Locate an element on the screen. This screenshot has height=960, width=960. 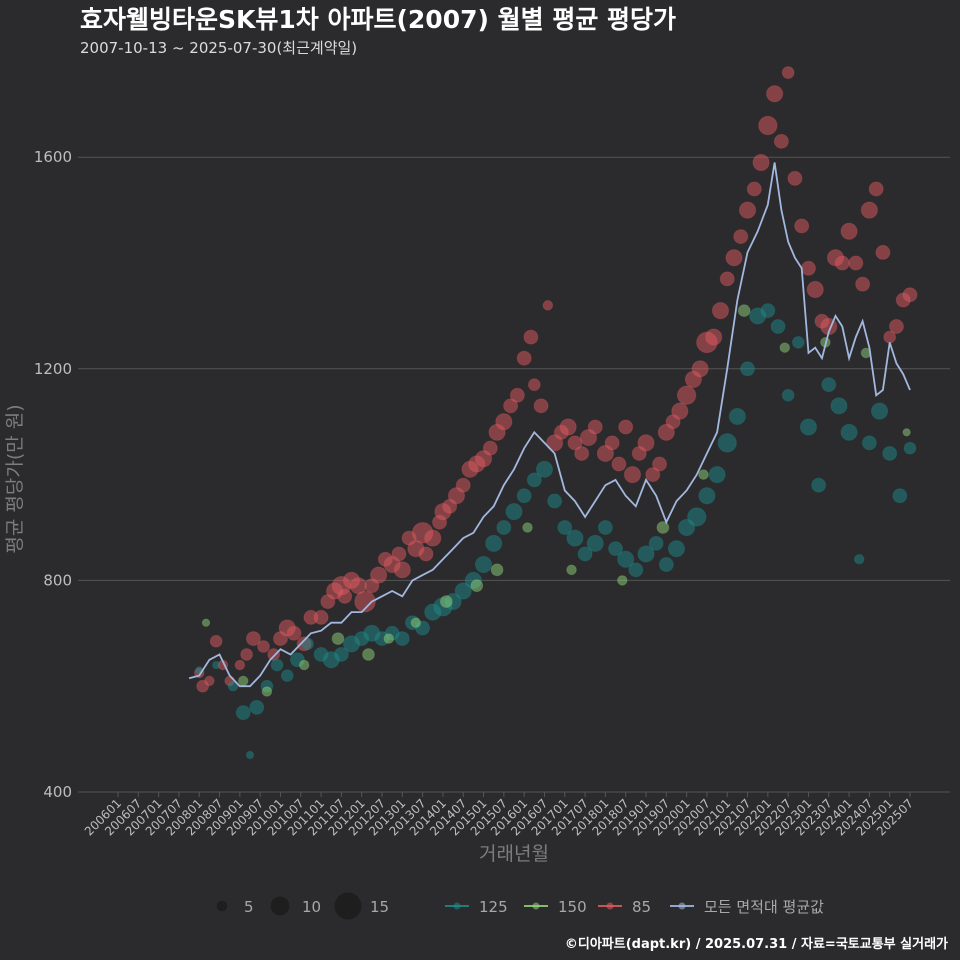
legend-label: 85 is located at coordinates (641, 907).